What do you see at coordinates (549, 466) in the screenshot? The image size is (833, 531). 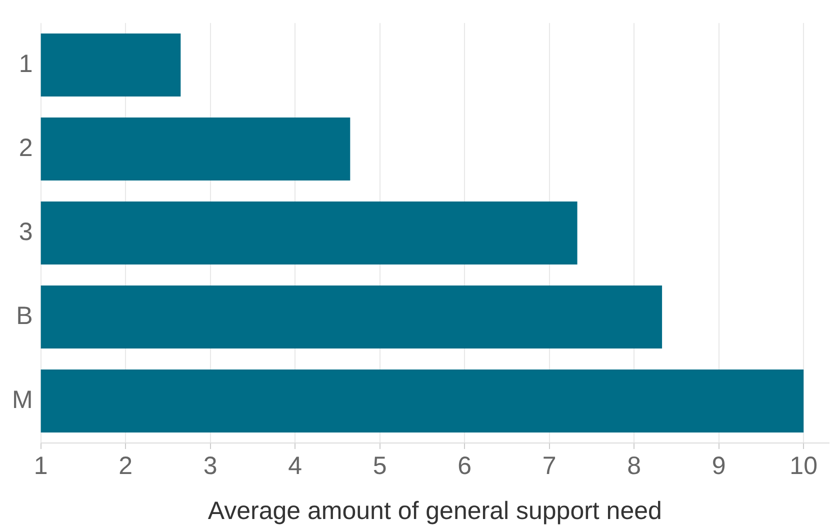 I see `x-tick-label: 7` at bounding box center [549, 466].